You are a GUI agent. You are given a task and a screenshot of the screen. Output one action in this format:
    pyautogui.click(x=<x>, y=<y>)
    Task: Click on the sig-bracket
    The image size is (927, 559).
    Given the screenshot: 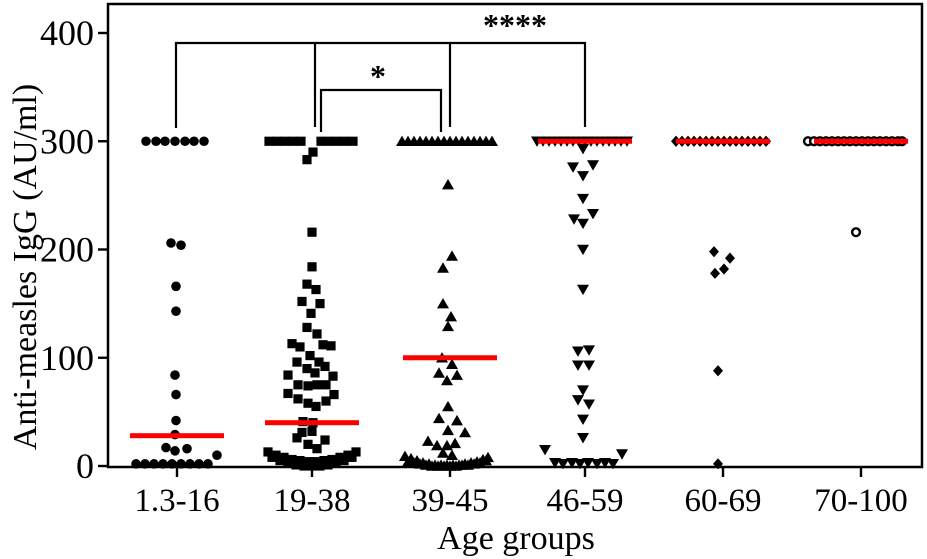 What is the action you would take?
    pyautogui.click(x=381, y=110)
    